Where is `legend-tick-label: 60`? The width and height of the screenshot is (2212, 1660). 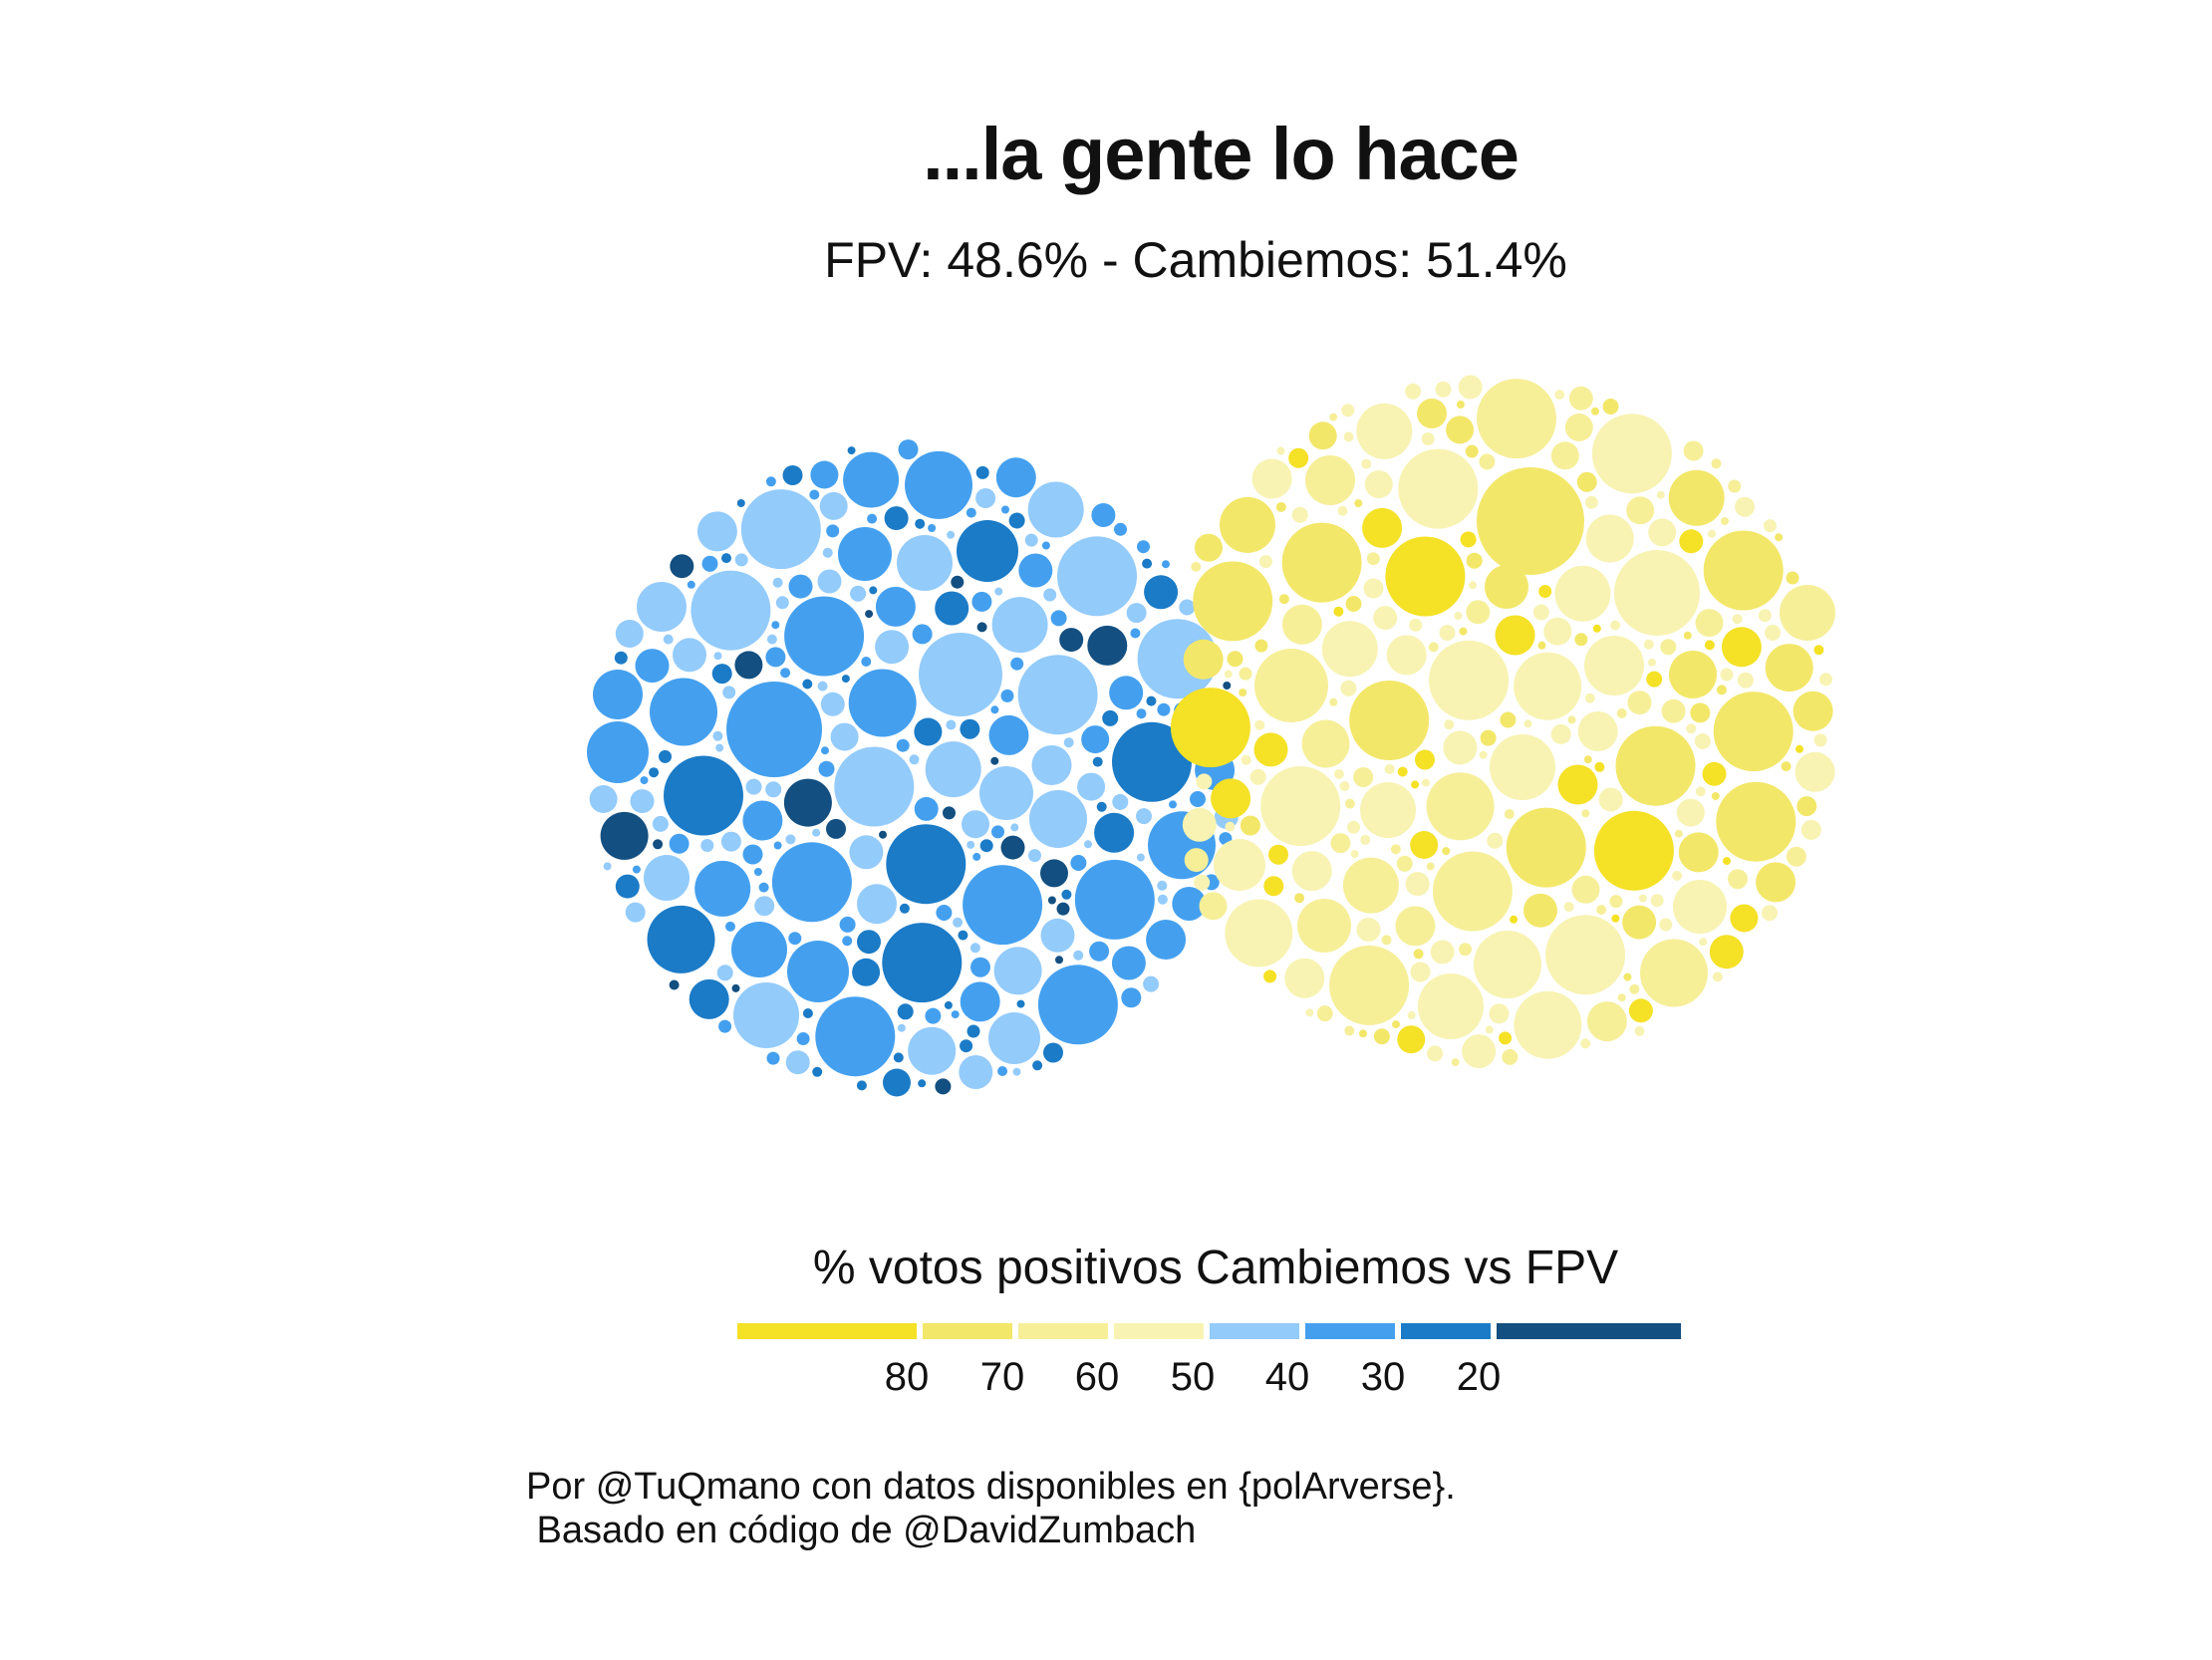 legend-tick-label: 60 is located at coordinates (1097, 1377).